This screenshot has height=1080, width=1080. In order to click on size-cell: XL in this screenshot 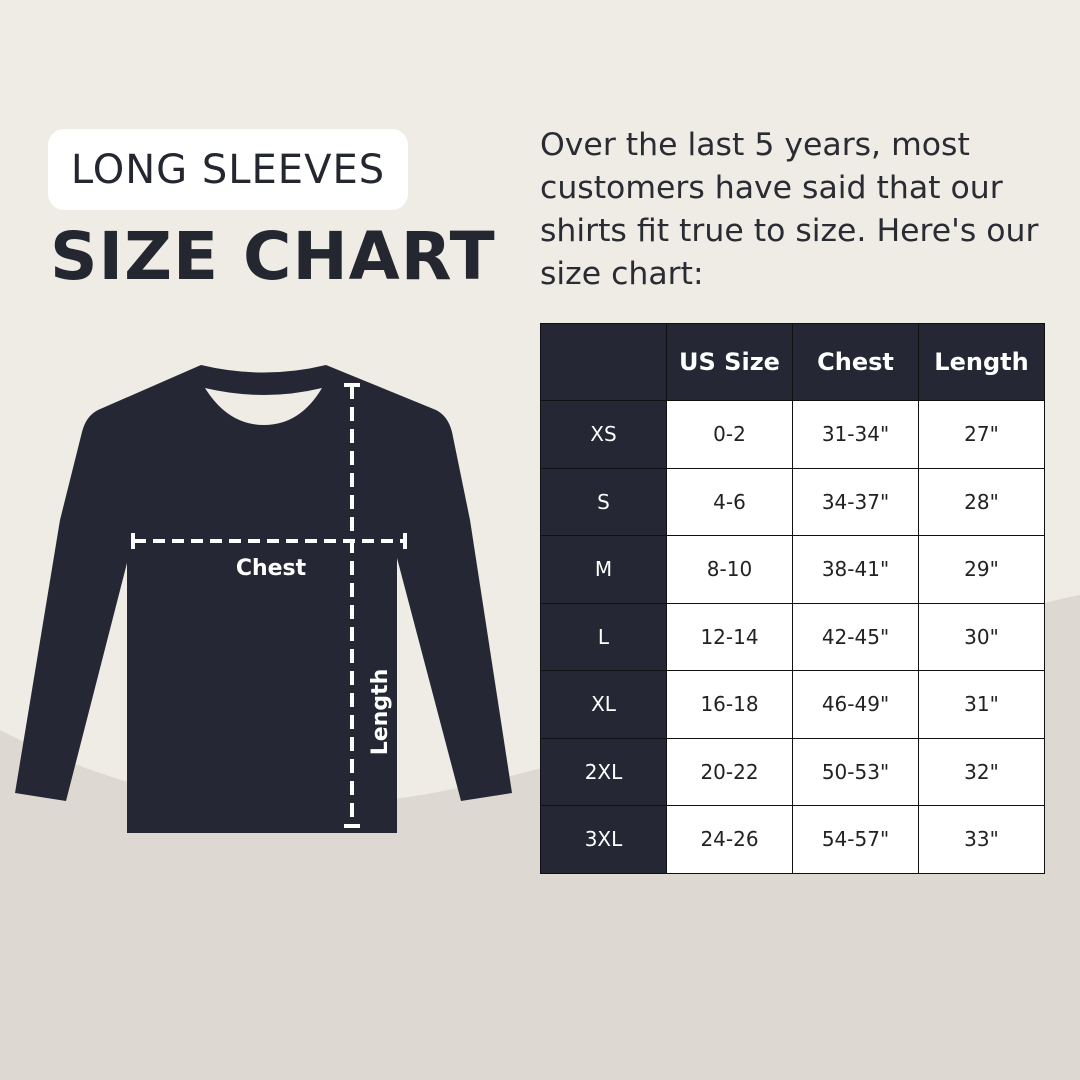, I will do `click(603, 704)`.